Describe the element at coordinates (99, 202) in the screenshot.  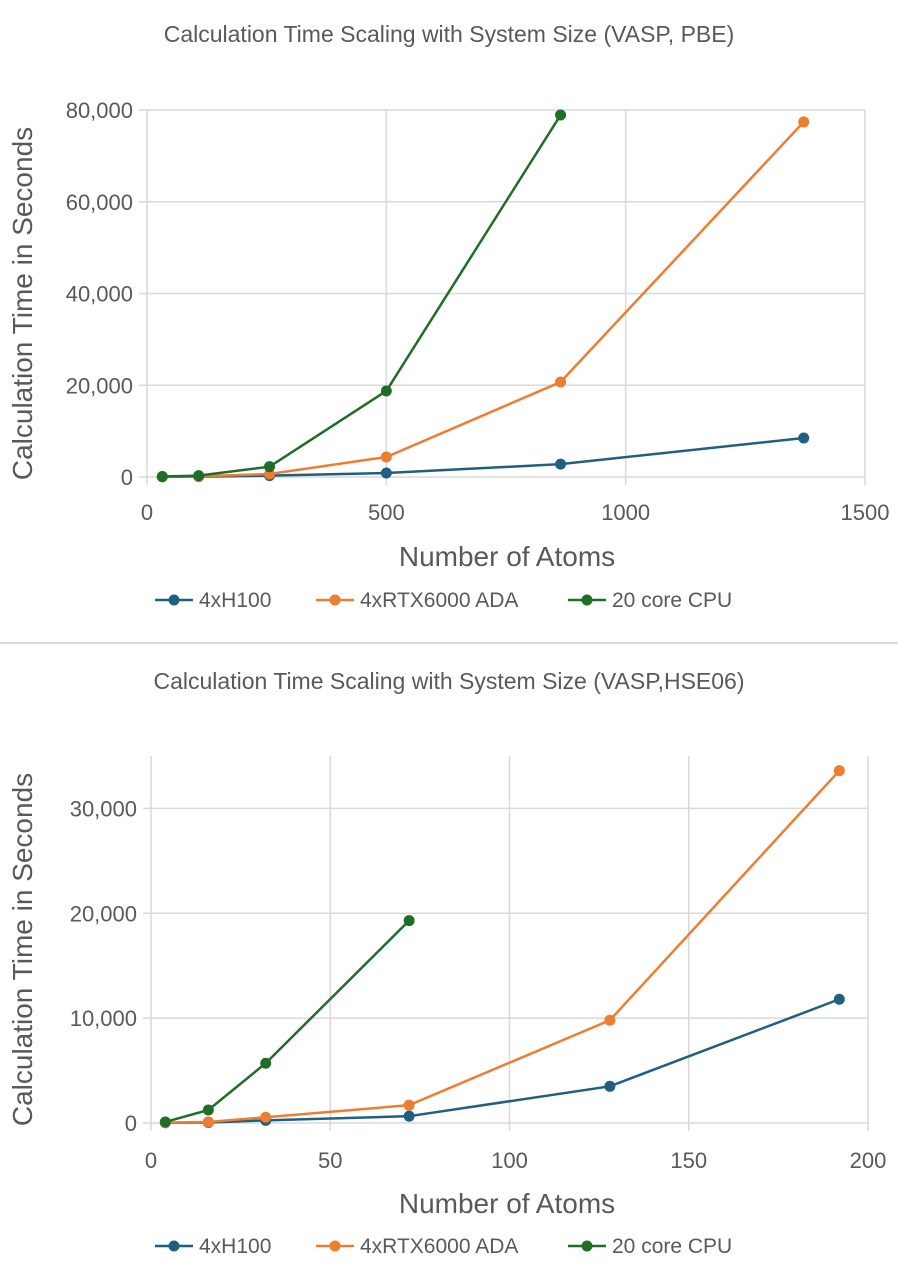
I see `y-tick-label: 60,000` at that location.